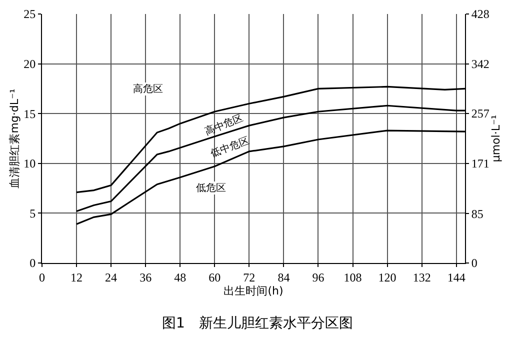 This screenshot has height=341, width=515. What do you see at coordinates (211, 188) in the screenshot?
I see `annotation: 低危区` at bounding box center [211, 188].